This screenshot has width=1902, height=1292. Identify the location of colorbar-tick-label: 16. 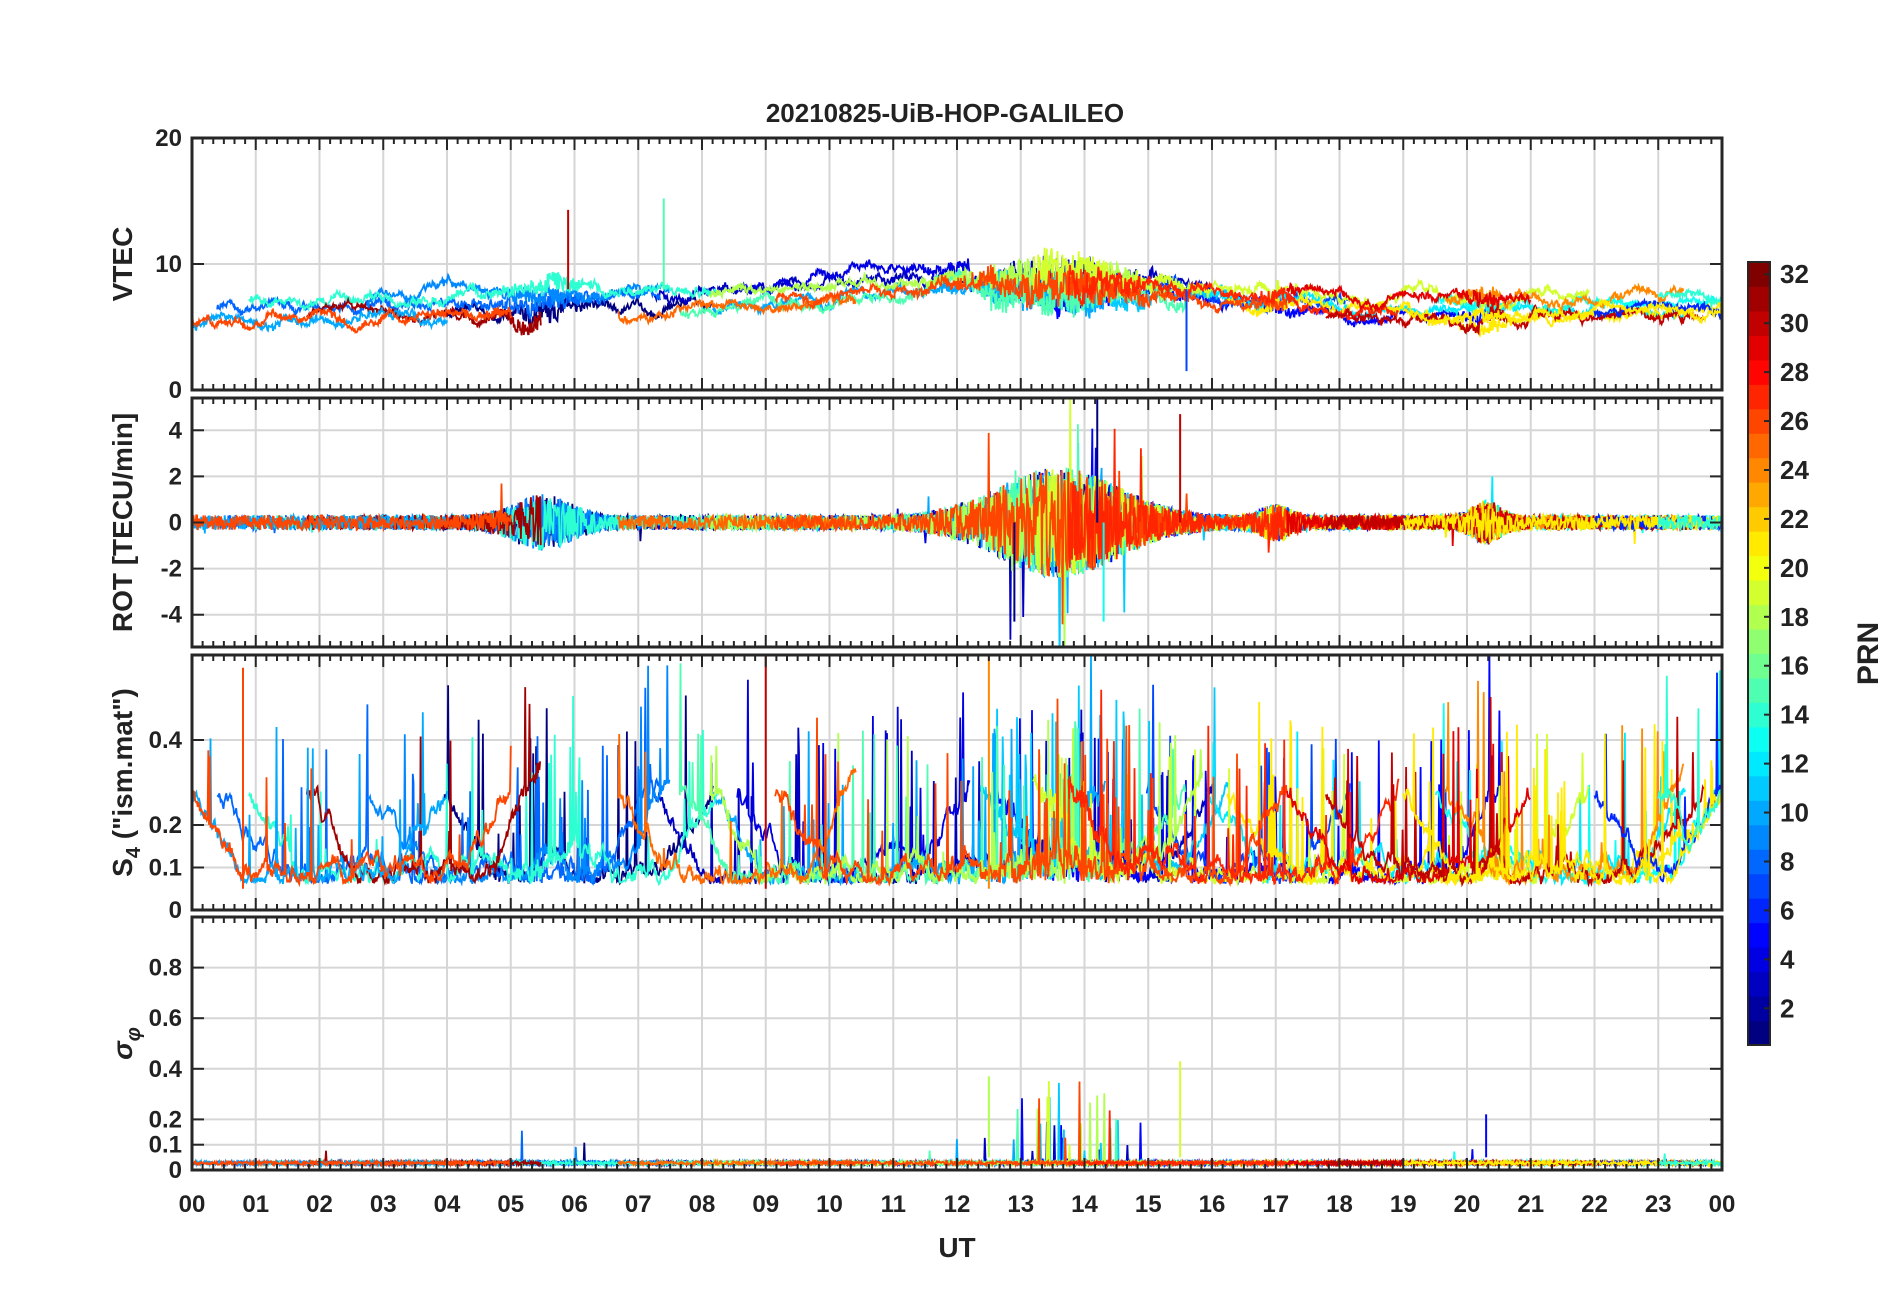
(1794, 666).